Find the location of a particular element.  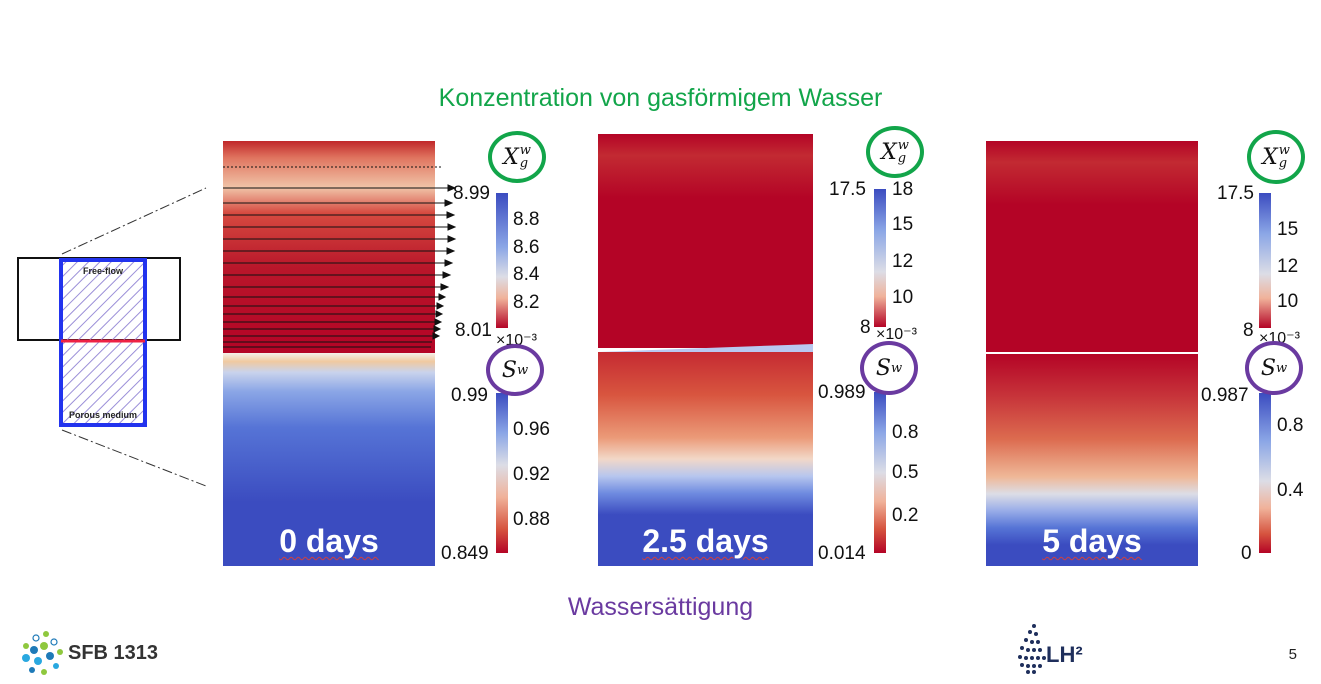

zoom-line-bottom is located at coordinates (134, 458).